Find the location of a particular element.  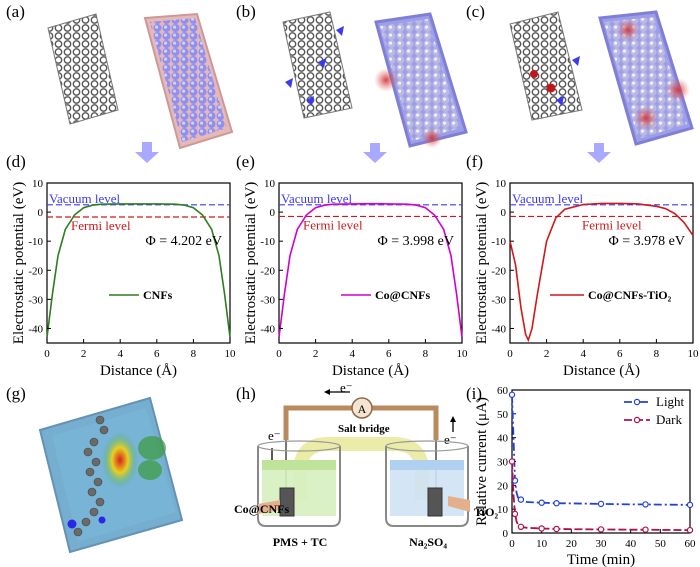

y-tick-label: -40 is located at coordinates (498, 329).